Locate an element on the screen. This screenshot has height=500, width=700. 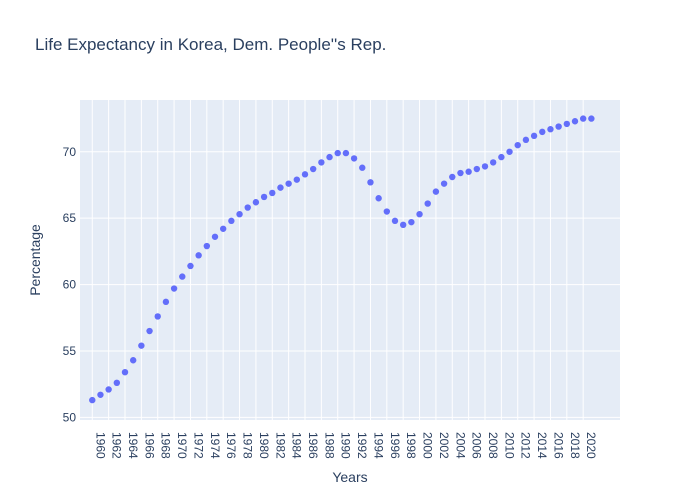
x-tick-label: 1980 is located at coordinates (264, 445).